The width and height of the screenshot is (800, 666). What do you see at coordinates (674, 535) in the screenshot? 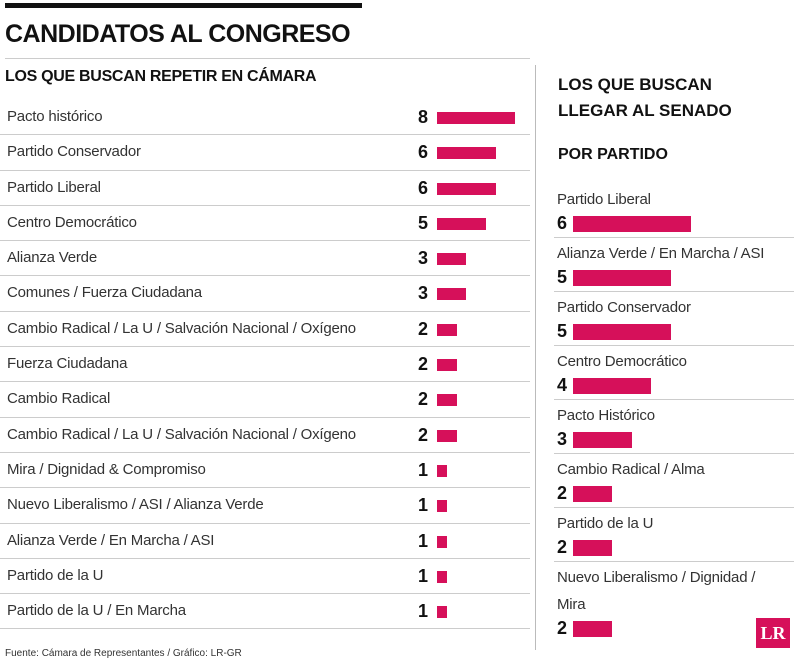
I see `item: Partido de la U 2` at bounding box center [674, 535].